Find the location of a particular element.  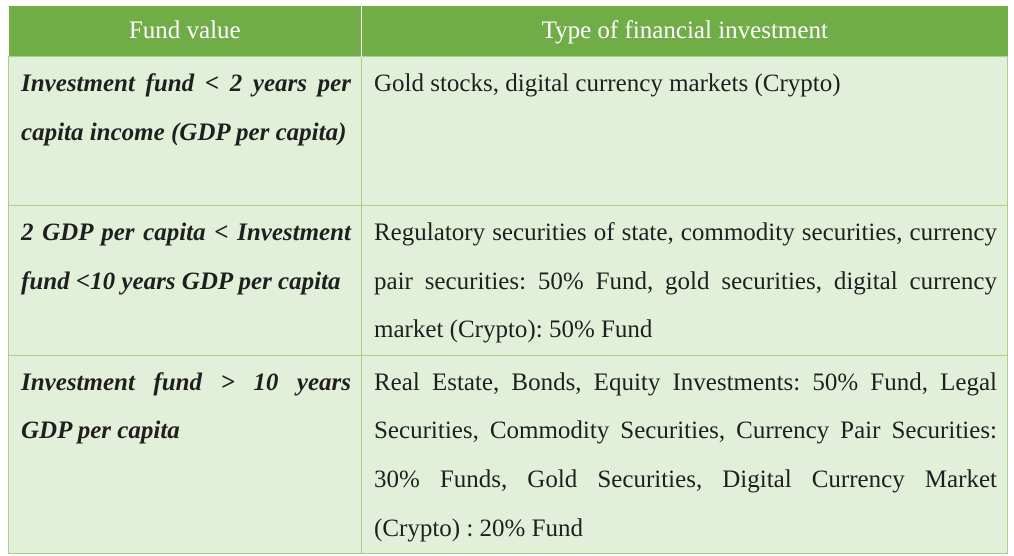

header-row: Fund value Type of financial investment is located at coordinates (508, 31).